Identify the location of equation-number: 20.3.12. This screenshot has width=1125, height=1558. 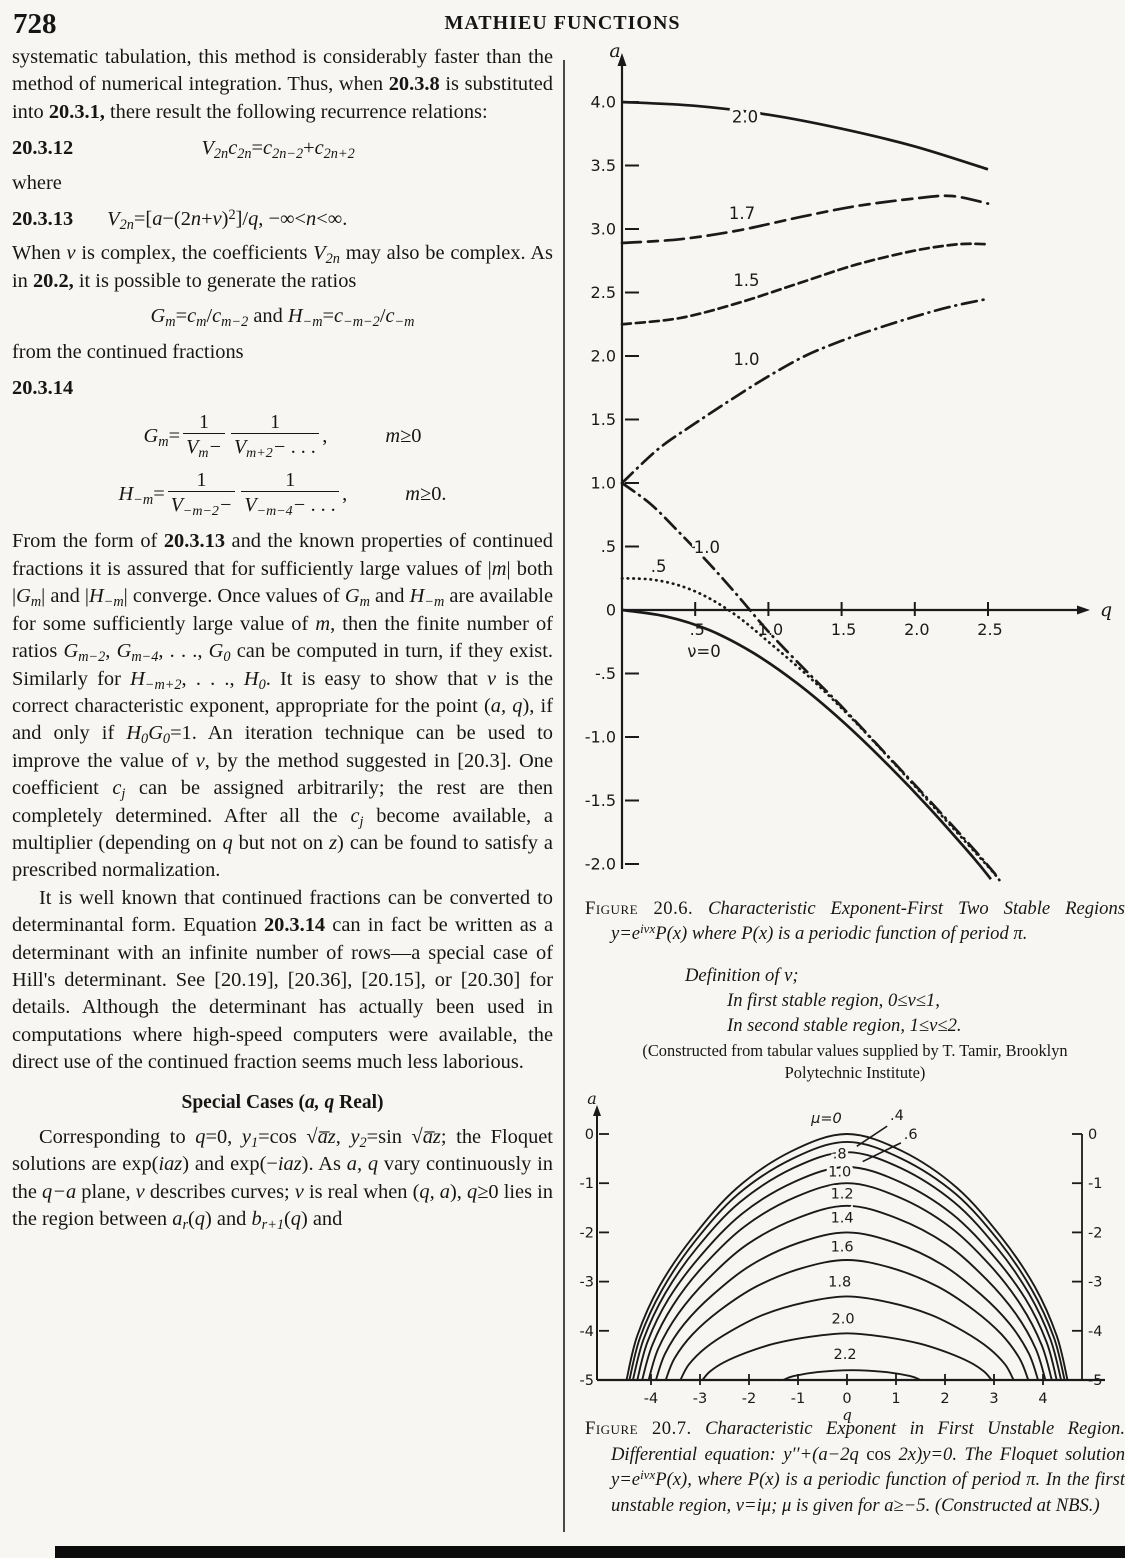
(43, 148).